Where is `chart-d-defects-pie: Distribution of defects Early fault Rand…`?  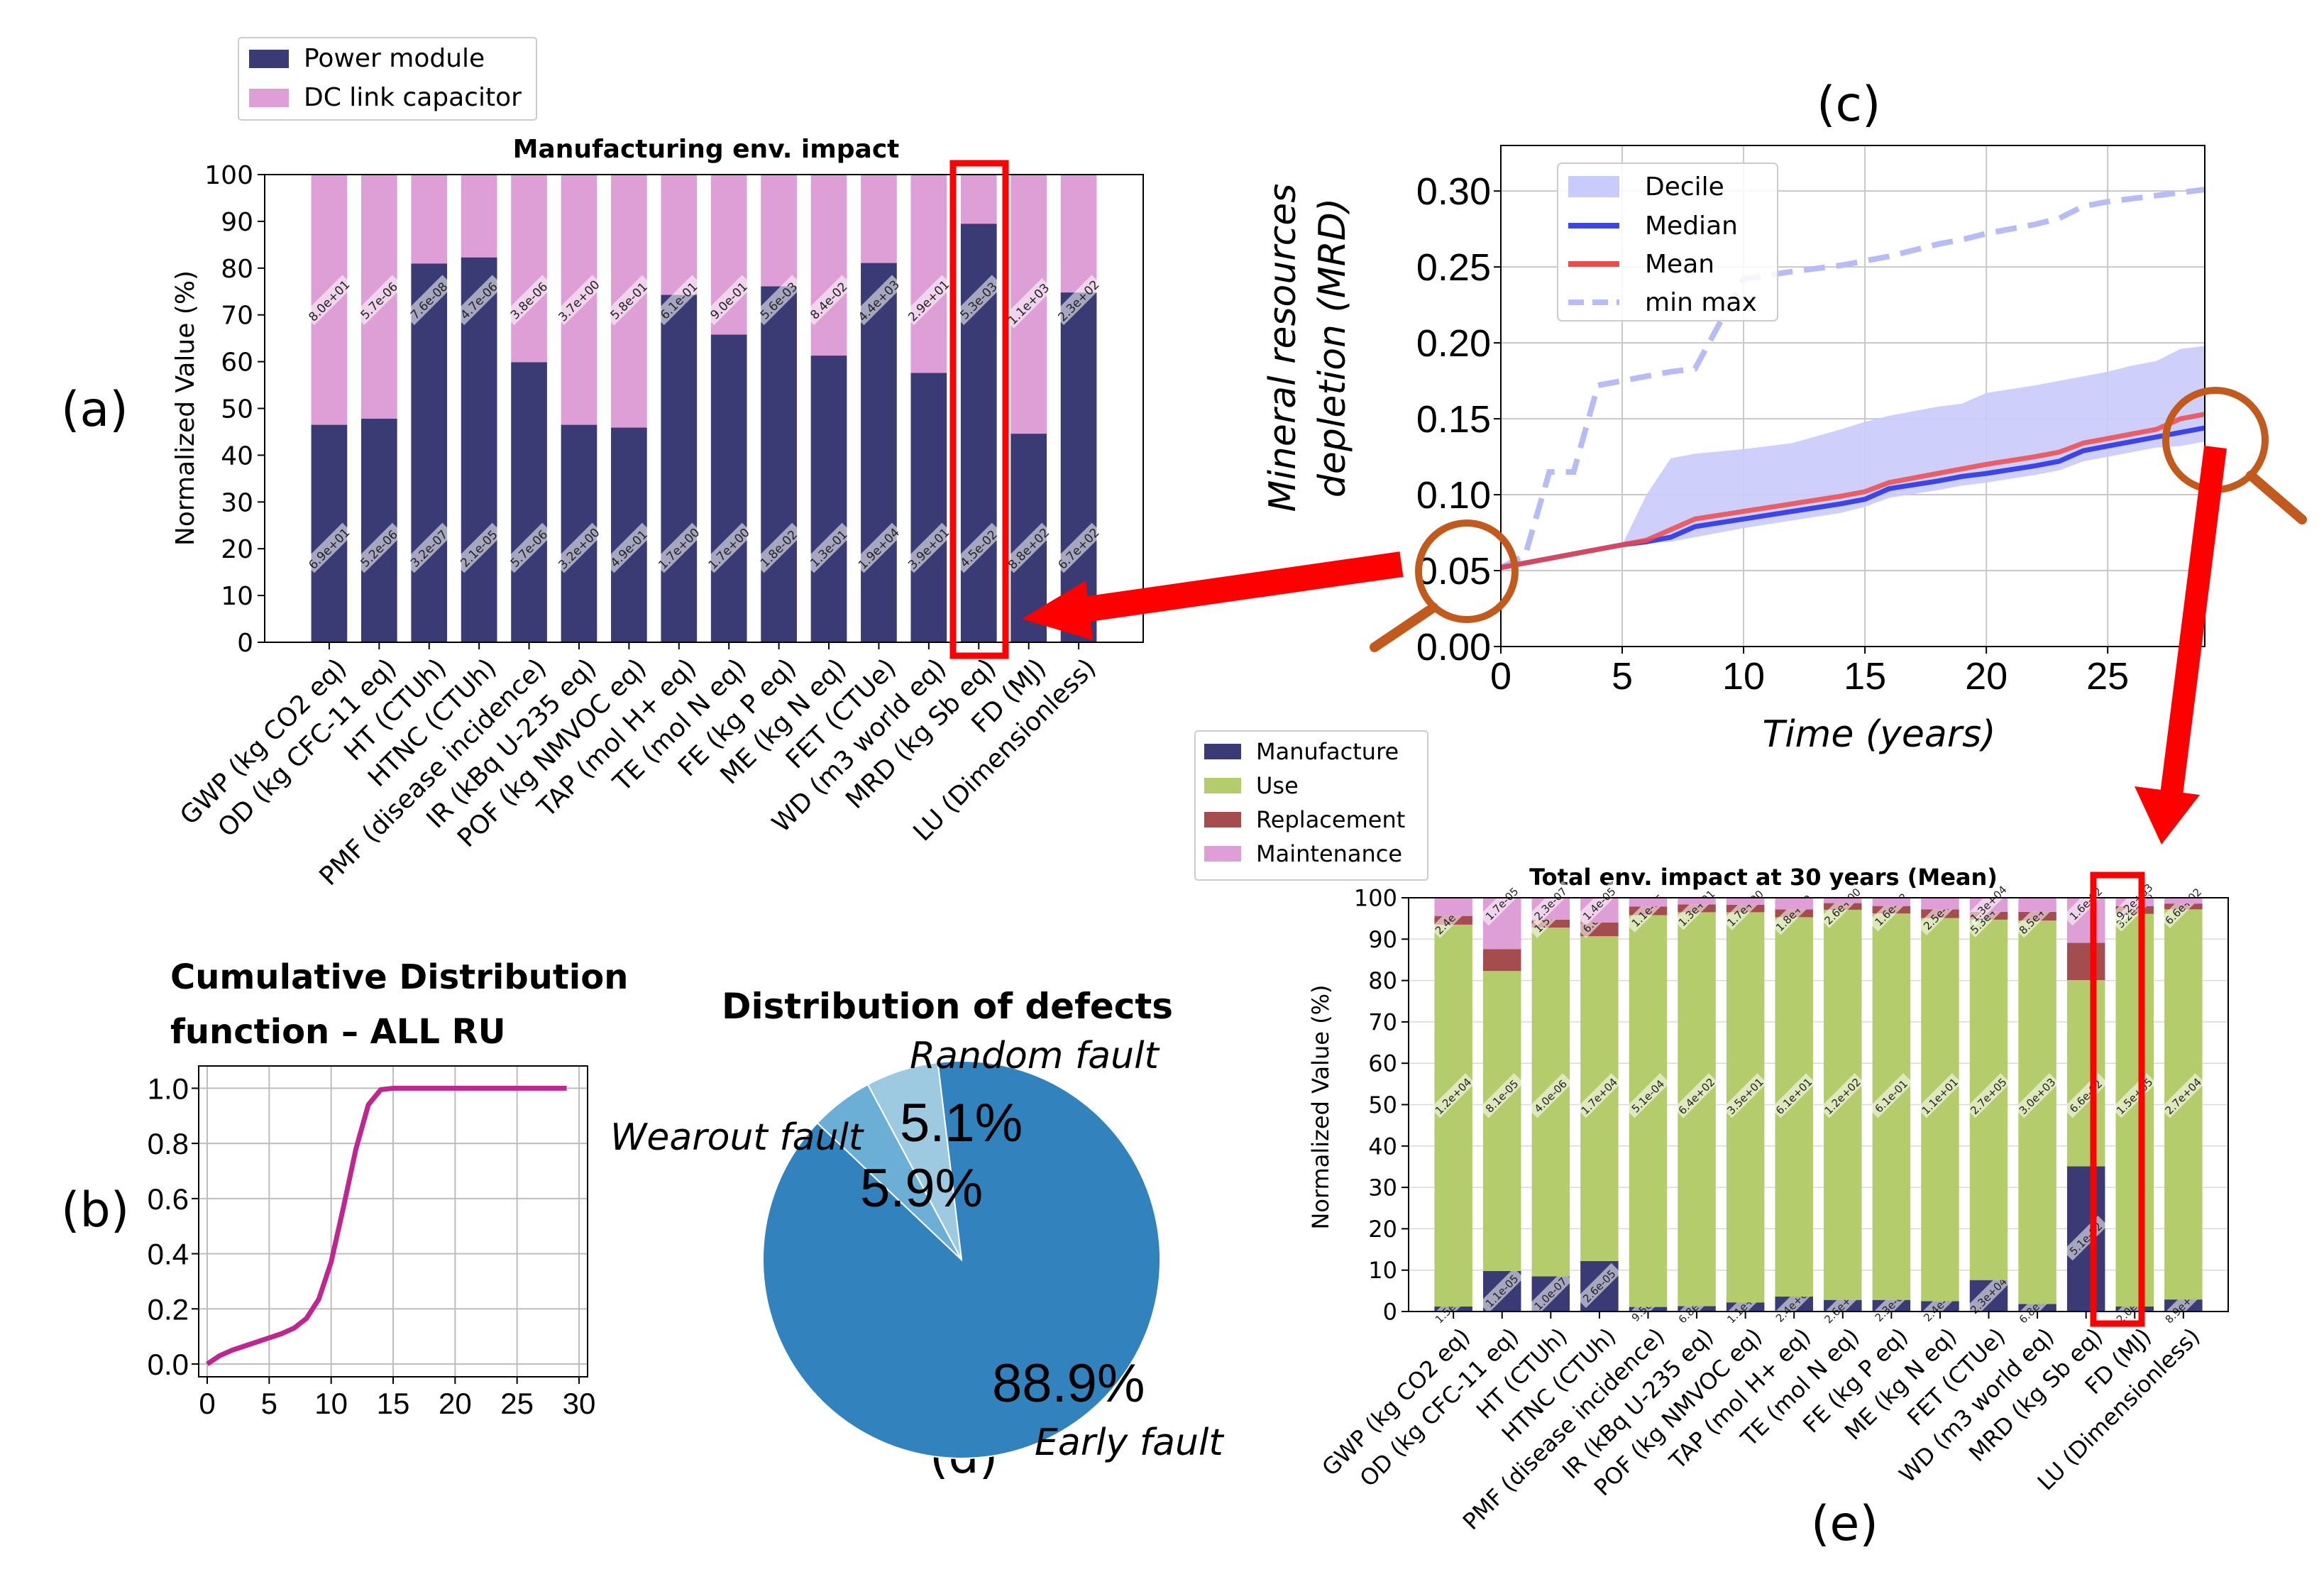
chart-d-defects-pie: Distribution of defects Early fault Rand… is located at coordinates (917, 1225).